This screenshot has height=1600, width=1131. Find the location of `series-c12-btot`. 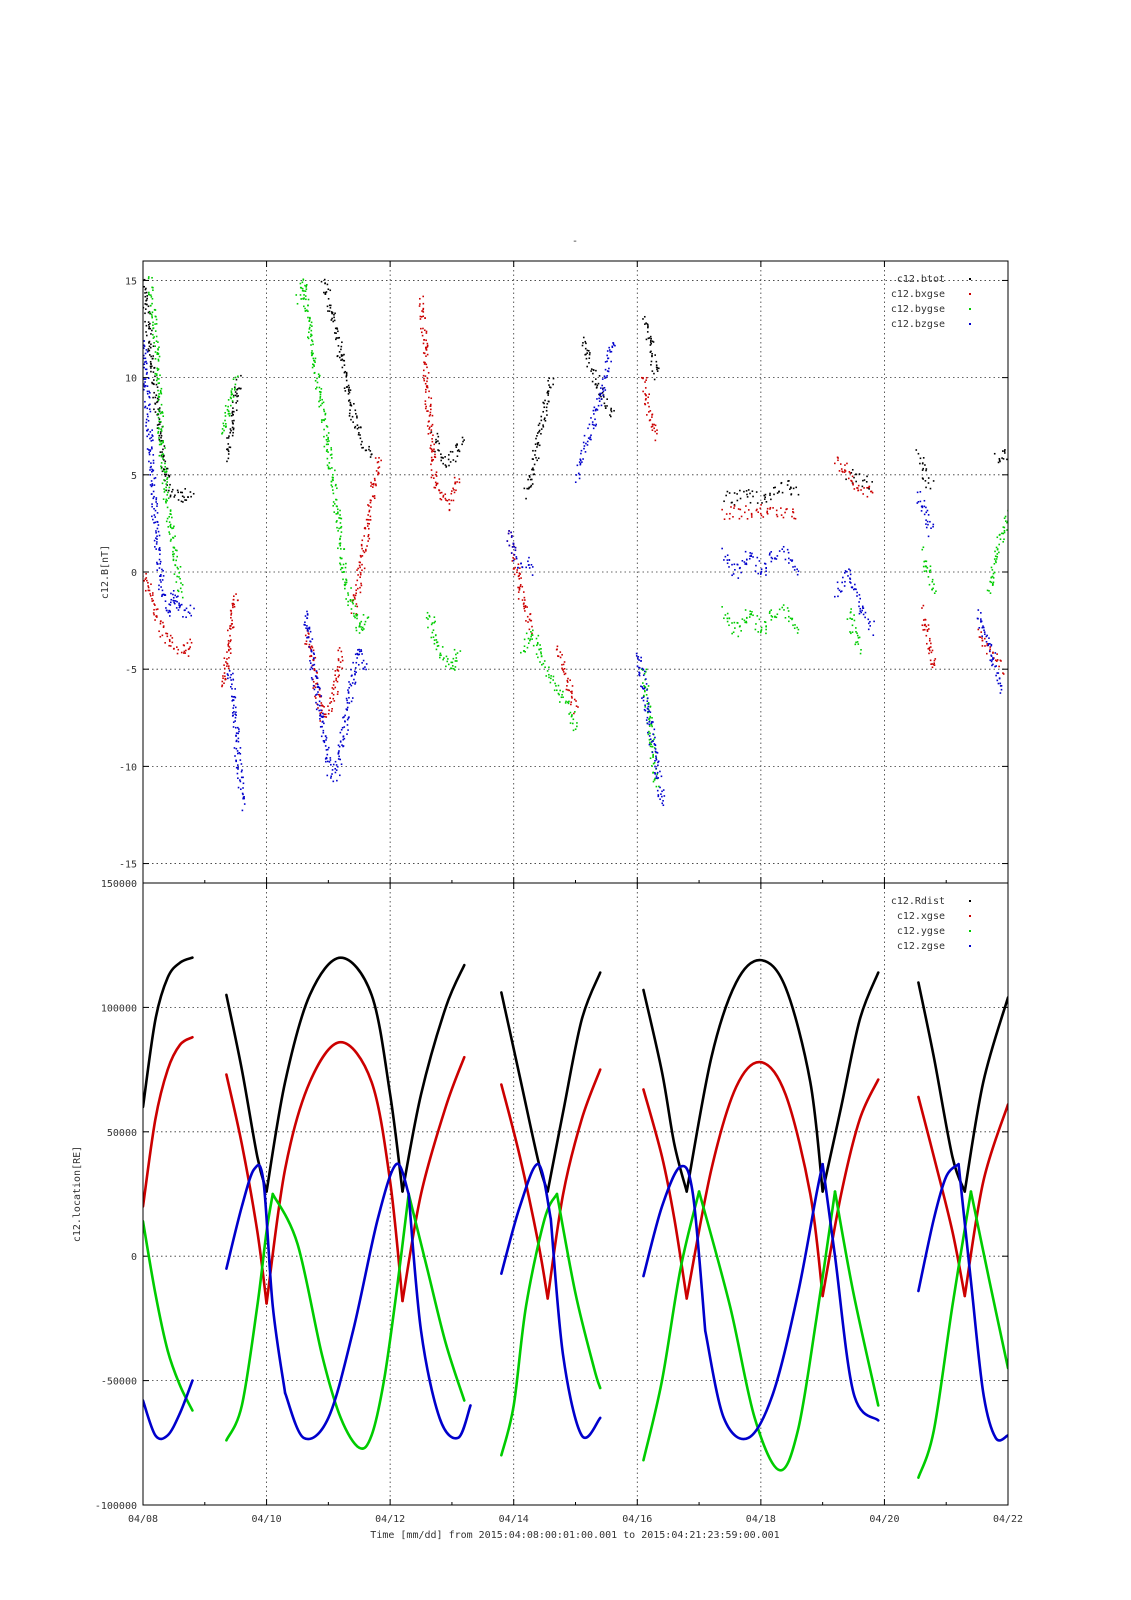

series-c12-btot is located at coordinates (575, 392).